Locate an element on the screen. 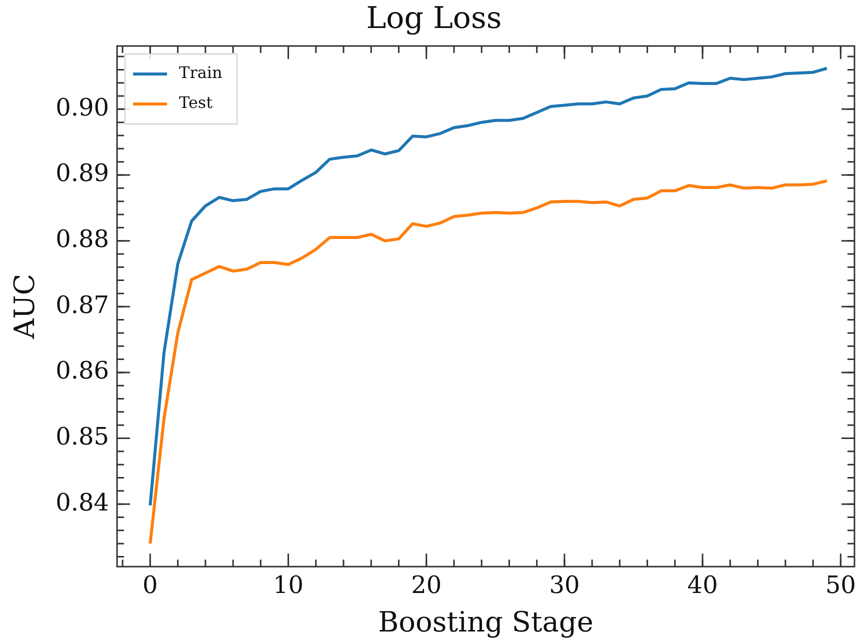 The height and width of the screenshot is (641, 862). x-tick-label: 20 is located at coordinates (426, 585).